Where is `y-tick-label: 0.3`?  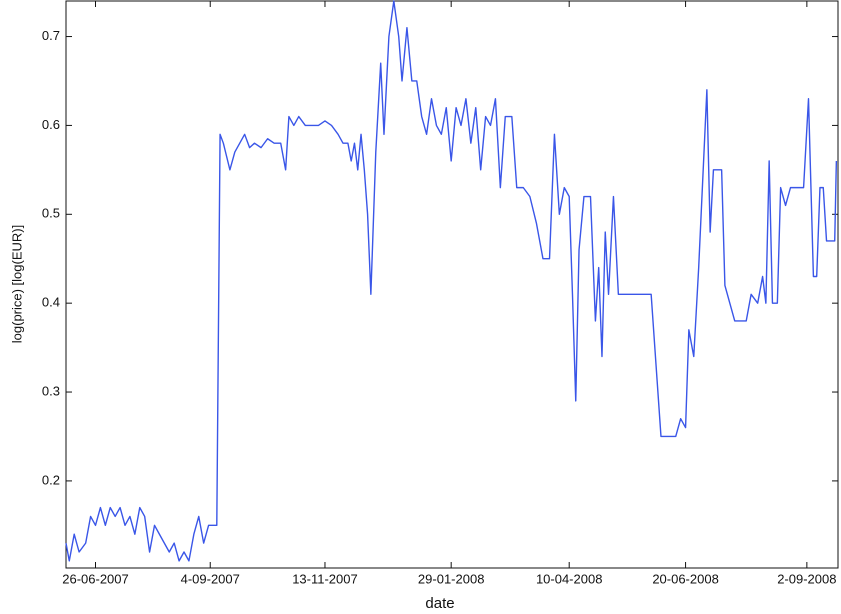
y-tick-label: 0.3 is located at coordinates (51, 390).